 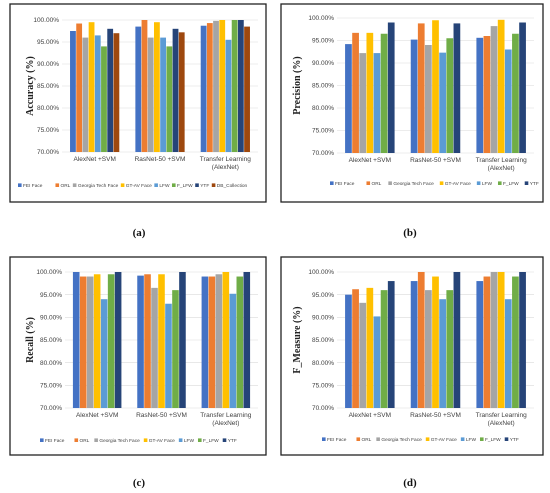 I want to click on legend-entry: DB_Collection, so click(x=232, y=186).